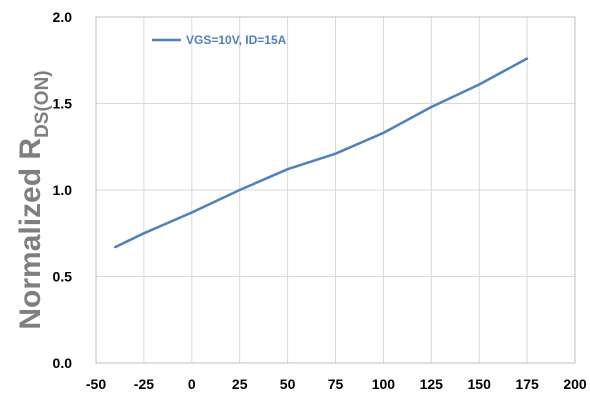  I want to click on y-axis-label-subscript: DS(ON), so click(42, 104).